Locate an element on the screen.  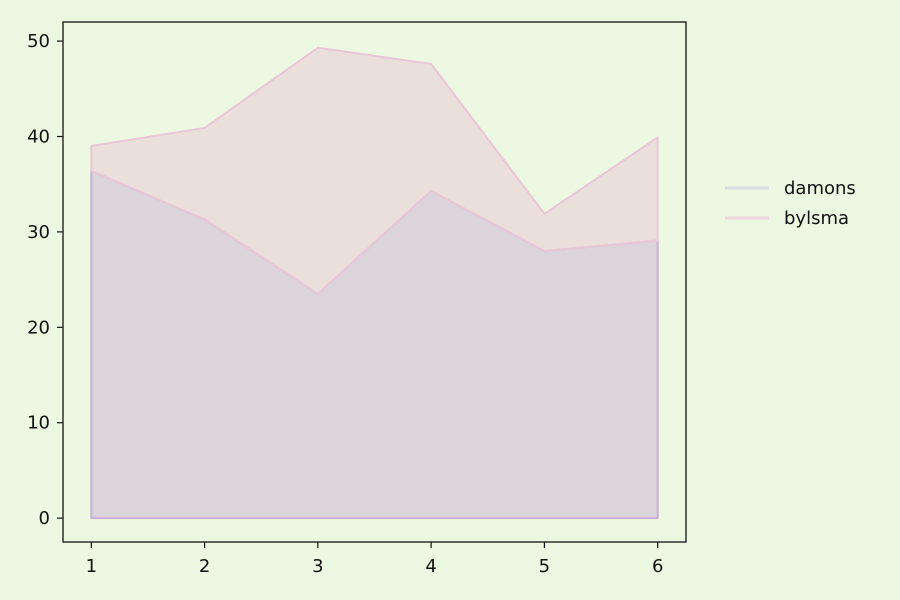
legend: damons bylsma is located at coordinates (790, 203).